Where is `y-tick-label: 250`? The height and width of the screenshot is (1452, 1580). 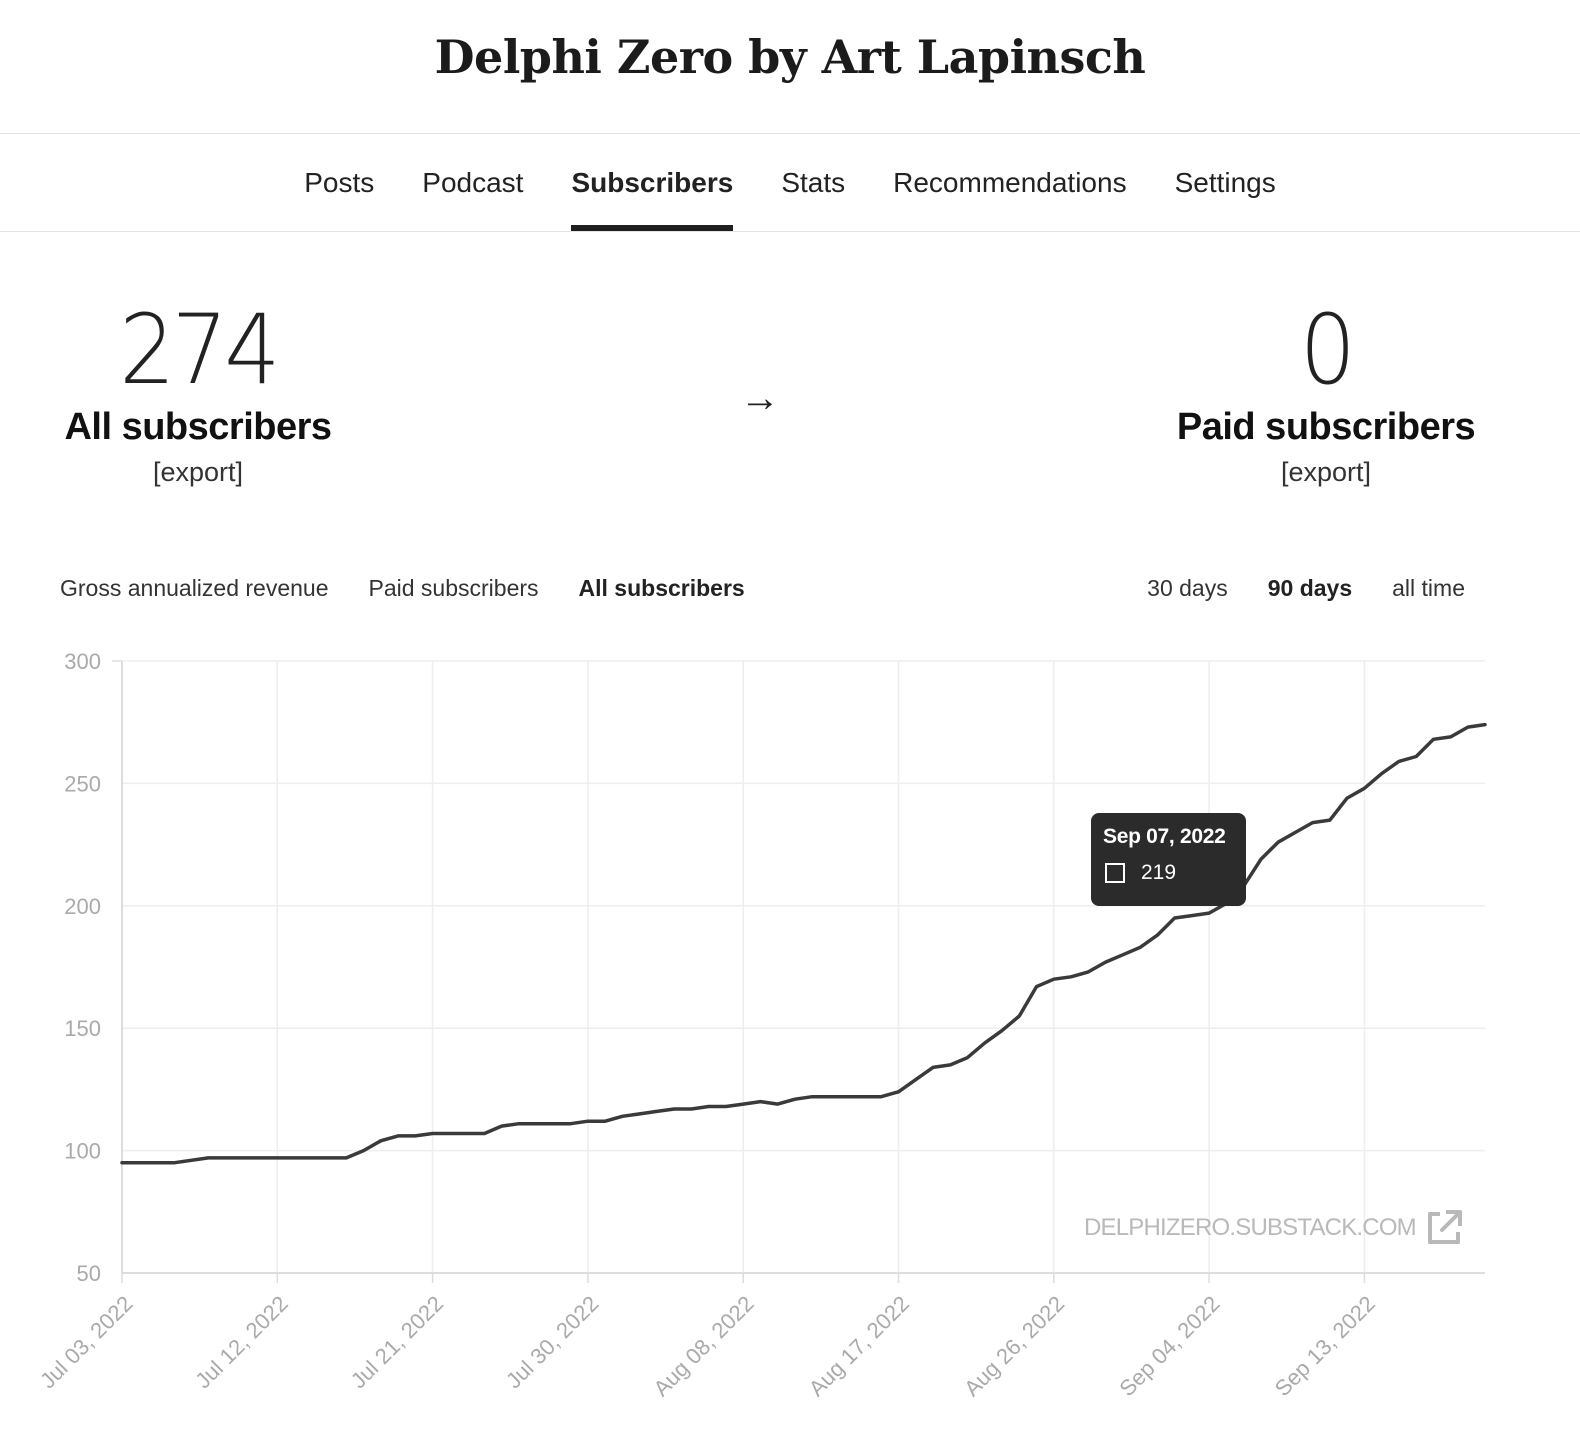
y-tick-label: 250 is located at coordinates (82, 783).